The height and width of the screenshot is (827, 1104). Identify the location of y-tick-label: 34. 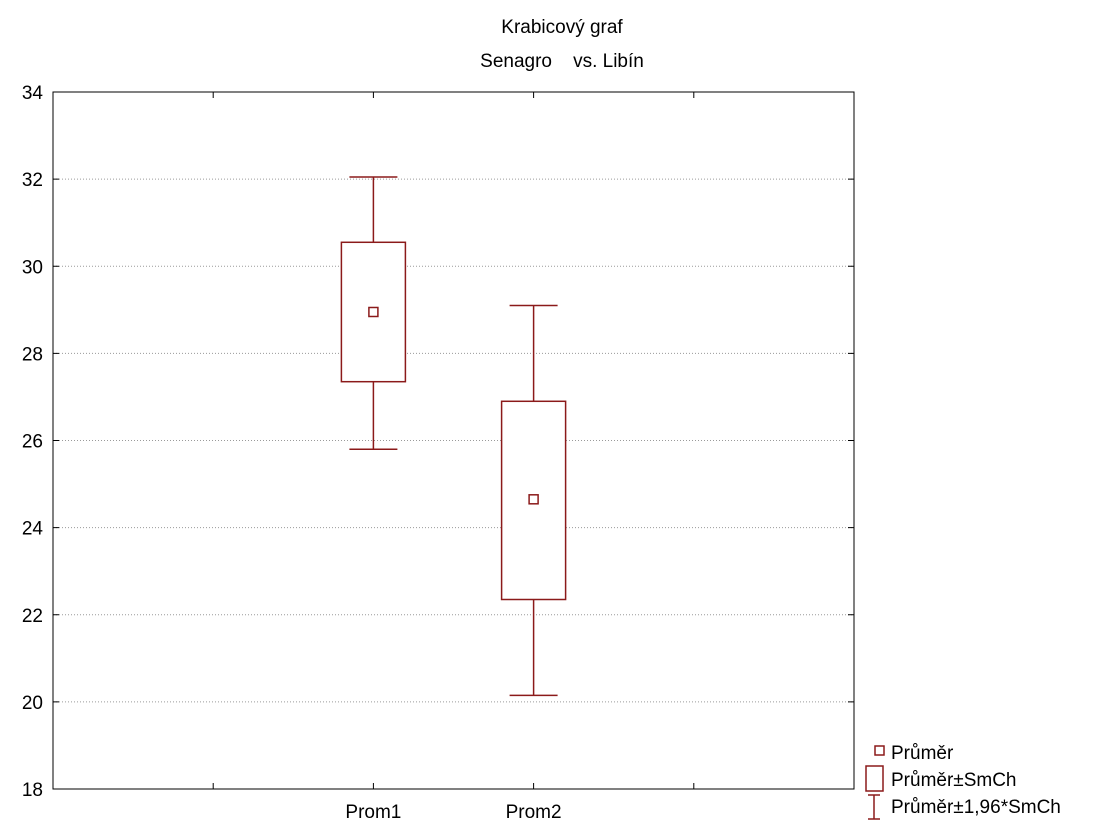
(33, 93).